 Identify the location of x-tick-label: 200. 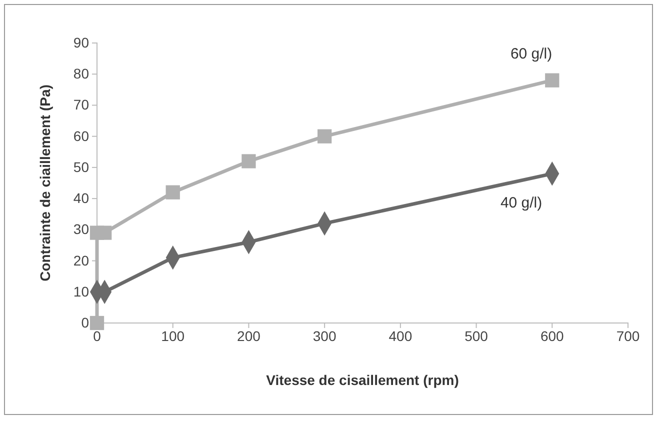
(249, 336).